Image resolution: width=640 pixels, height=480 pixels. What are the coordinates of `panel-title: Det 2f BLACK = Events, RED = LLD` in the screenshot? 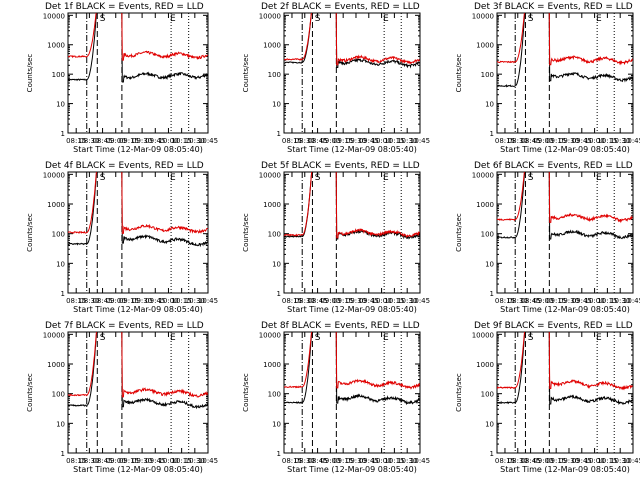 It's located at (340, 7).